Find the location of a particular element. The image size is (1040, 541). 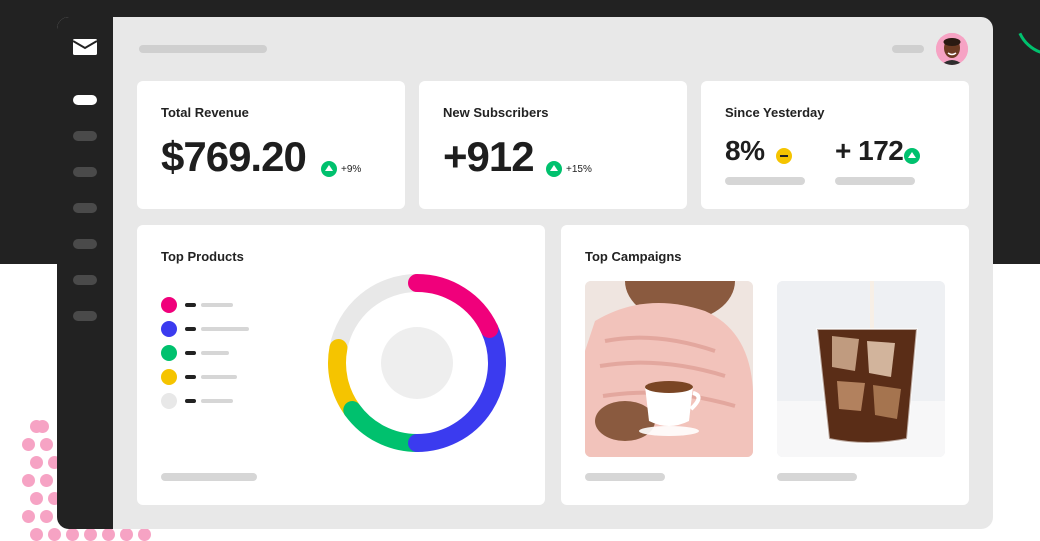

total-revenue-card: Total Revenue $769.20 +9% is located at coordinates (271, 145).